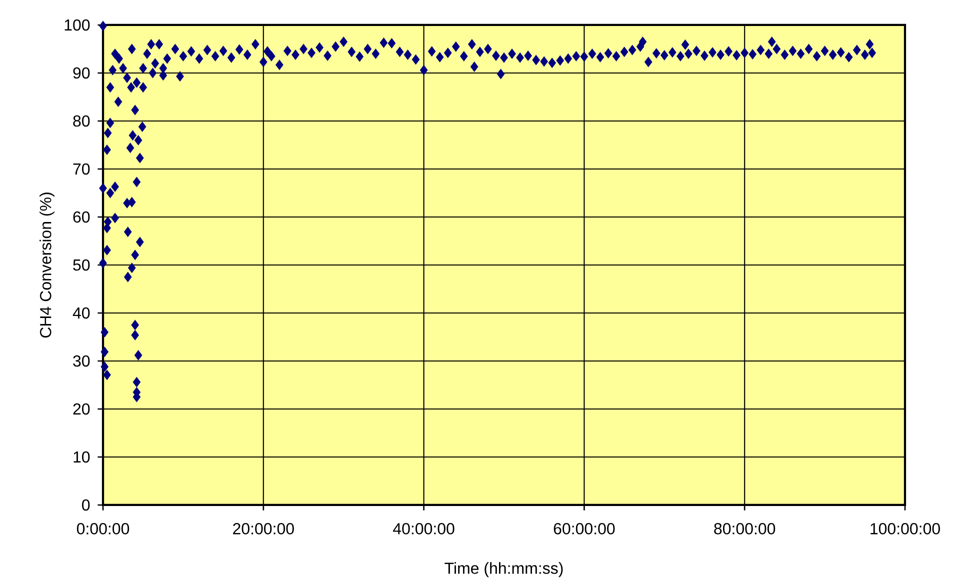 This screenshot has height=585, width=954. Describe the element at coordinates (77, 25) in the screenshot. I see `y-tick-label: 100` at that location.